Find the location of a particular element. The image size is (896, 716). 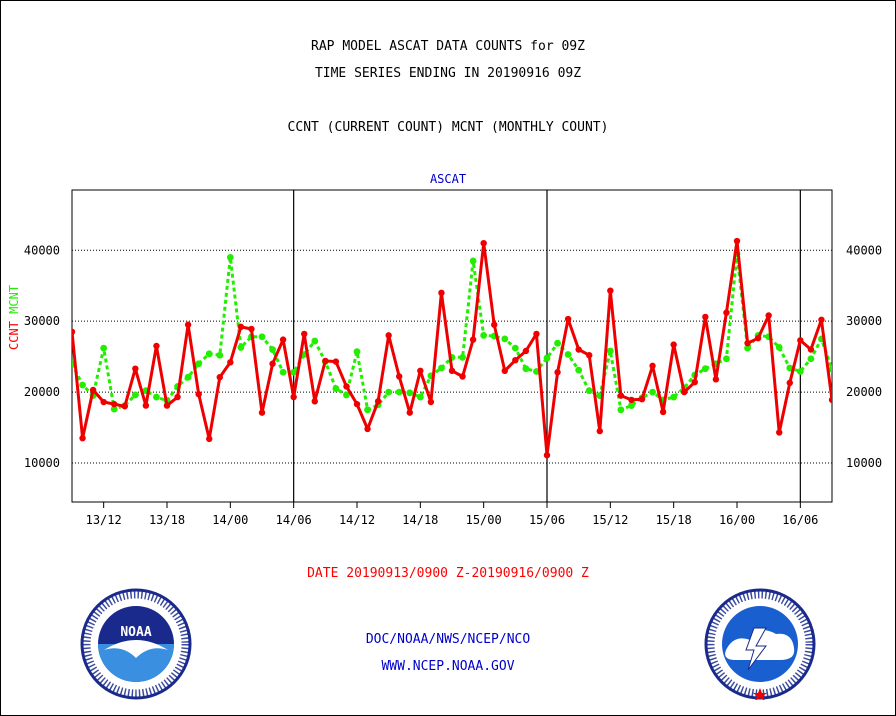

url-link: WWW.NCEP.NOAA.GOV is located at coordinates (448, 666).